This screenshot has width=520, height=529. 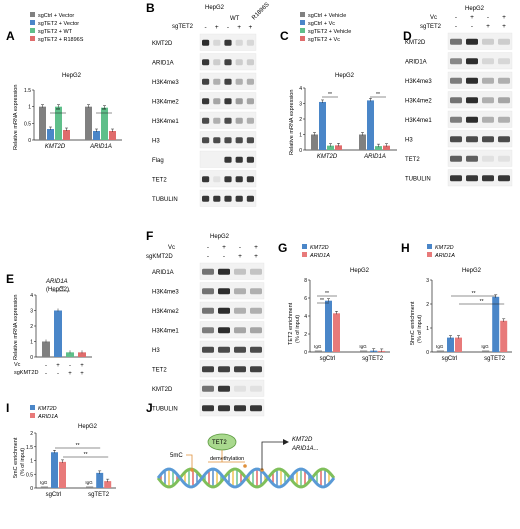 What do you see at coordinates (235, 19) in the screenshot?
I see `panel-b-col-wt: WT` at bounding box center [235, 19].